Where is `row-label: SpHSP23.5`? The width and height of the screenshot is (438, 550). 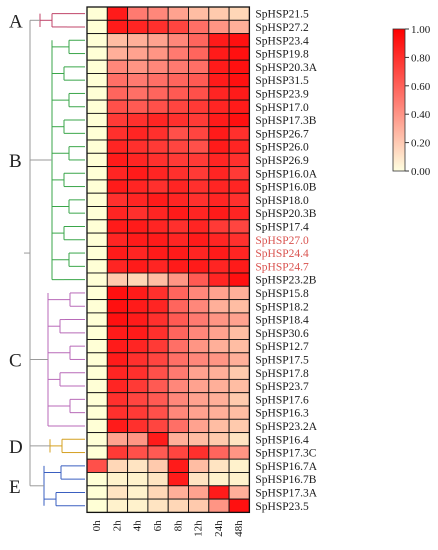
row-label: SpHSP23.5 is located at coordinates (282, 507).